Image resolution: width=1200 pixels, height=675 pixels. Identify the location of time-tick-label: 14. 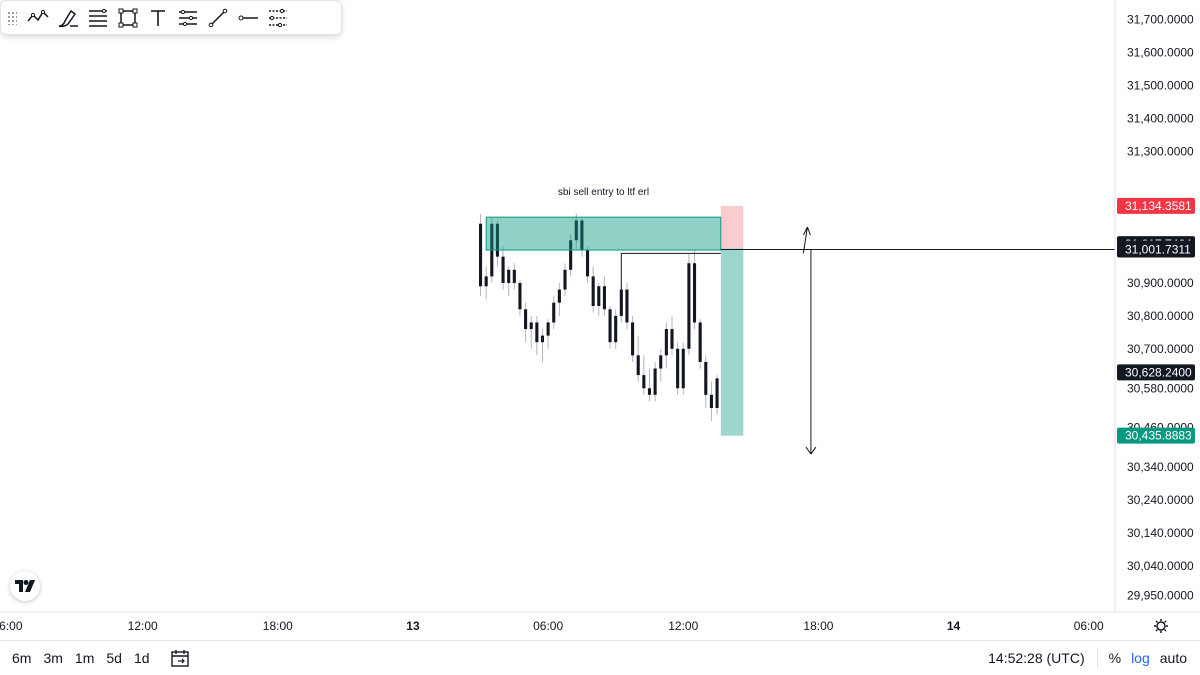
(954, 626).